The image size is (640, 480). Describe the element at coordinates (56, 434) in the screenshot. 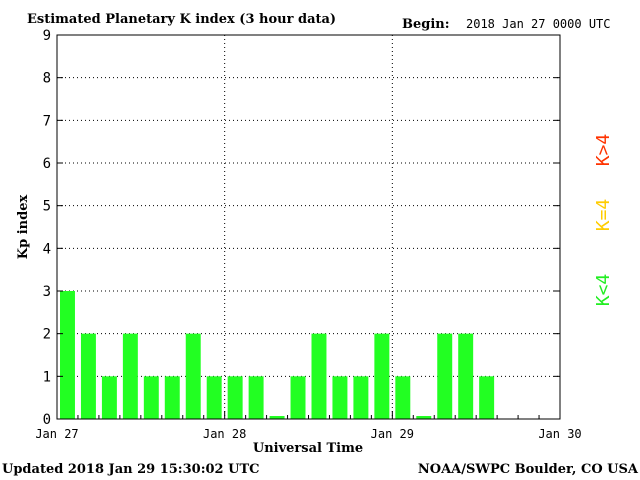

I see `x-tick-label: Jan 27` at that location.